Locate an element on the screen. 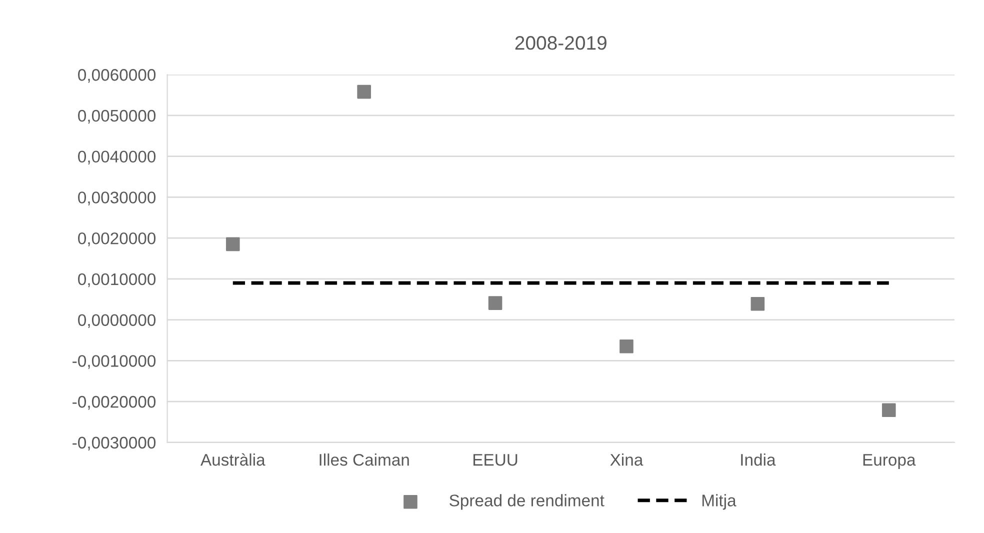 Image resolution: width=984 pixels, height=533 pixels. legend-label: Mitja is located at coordinates (719, 502).